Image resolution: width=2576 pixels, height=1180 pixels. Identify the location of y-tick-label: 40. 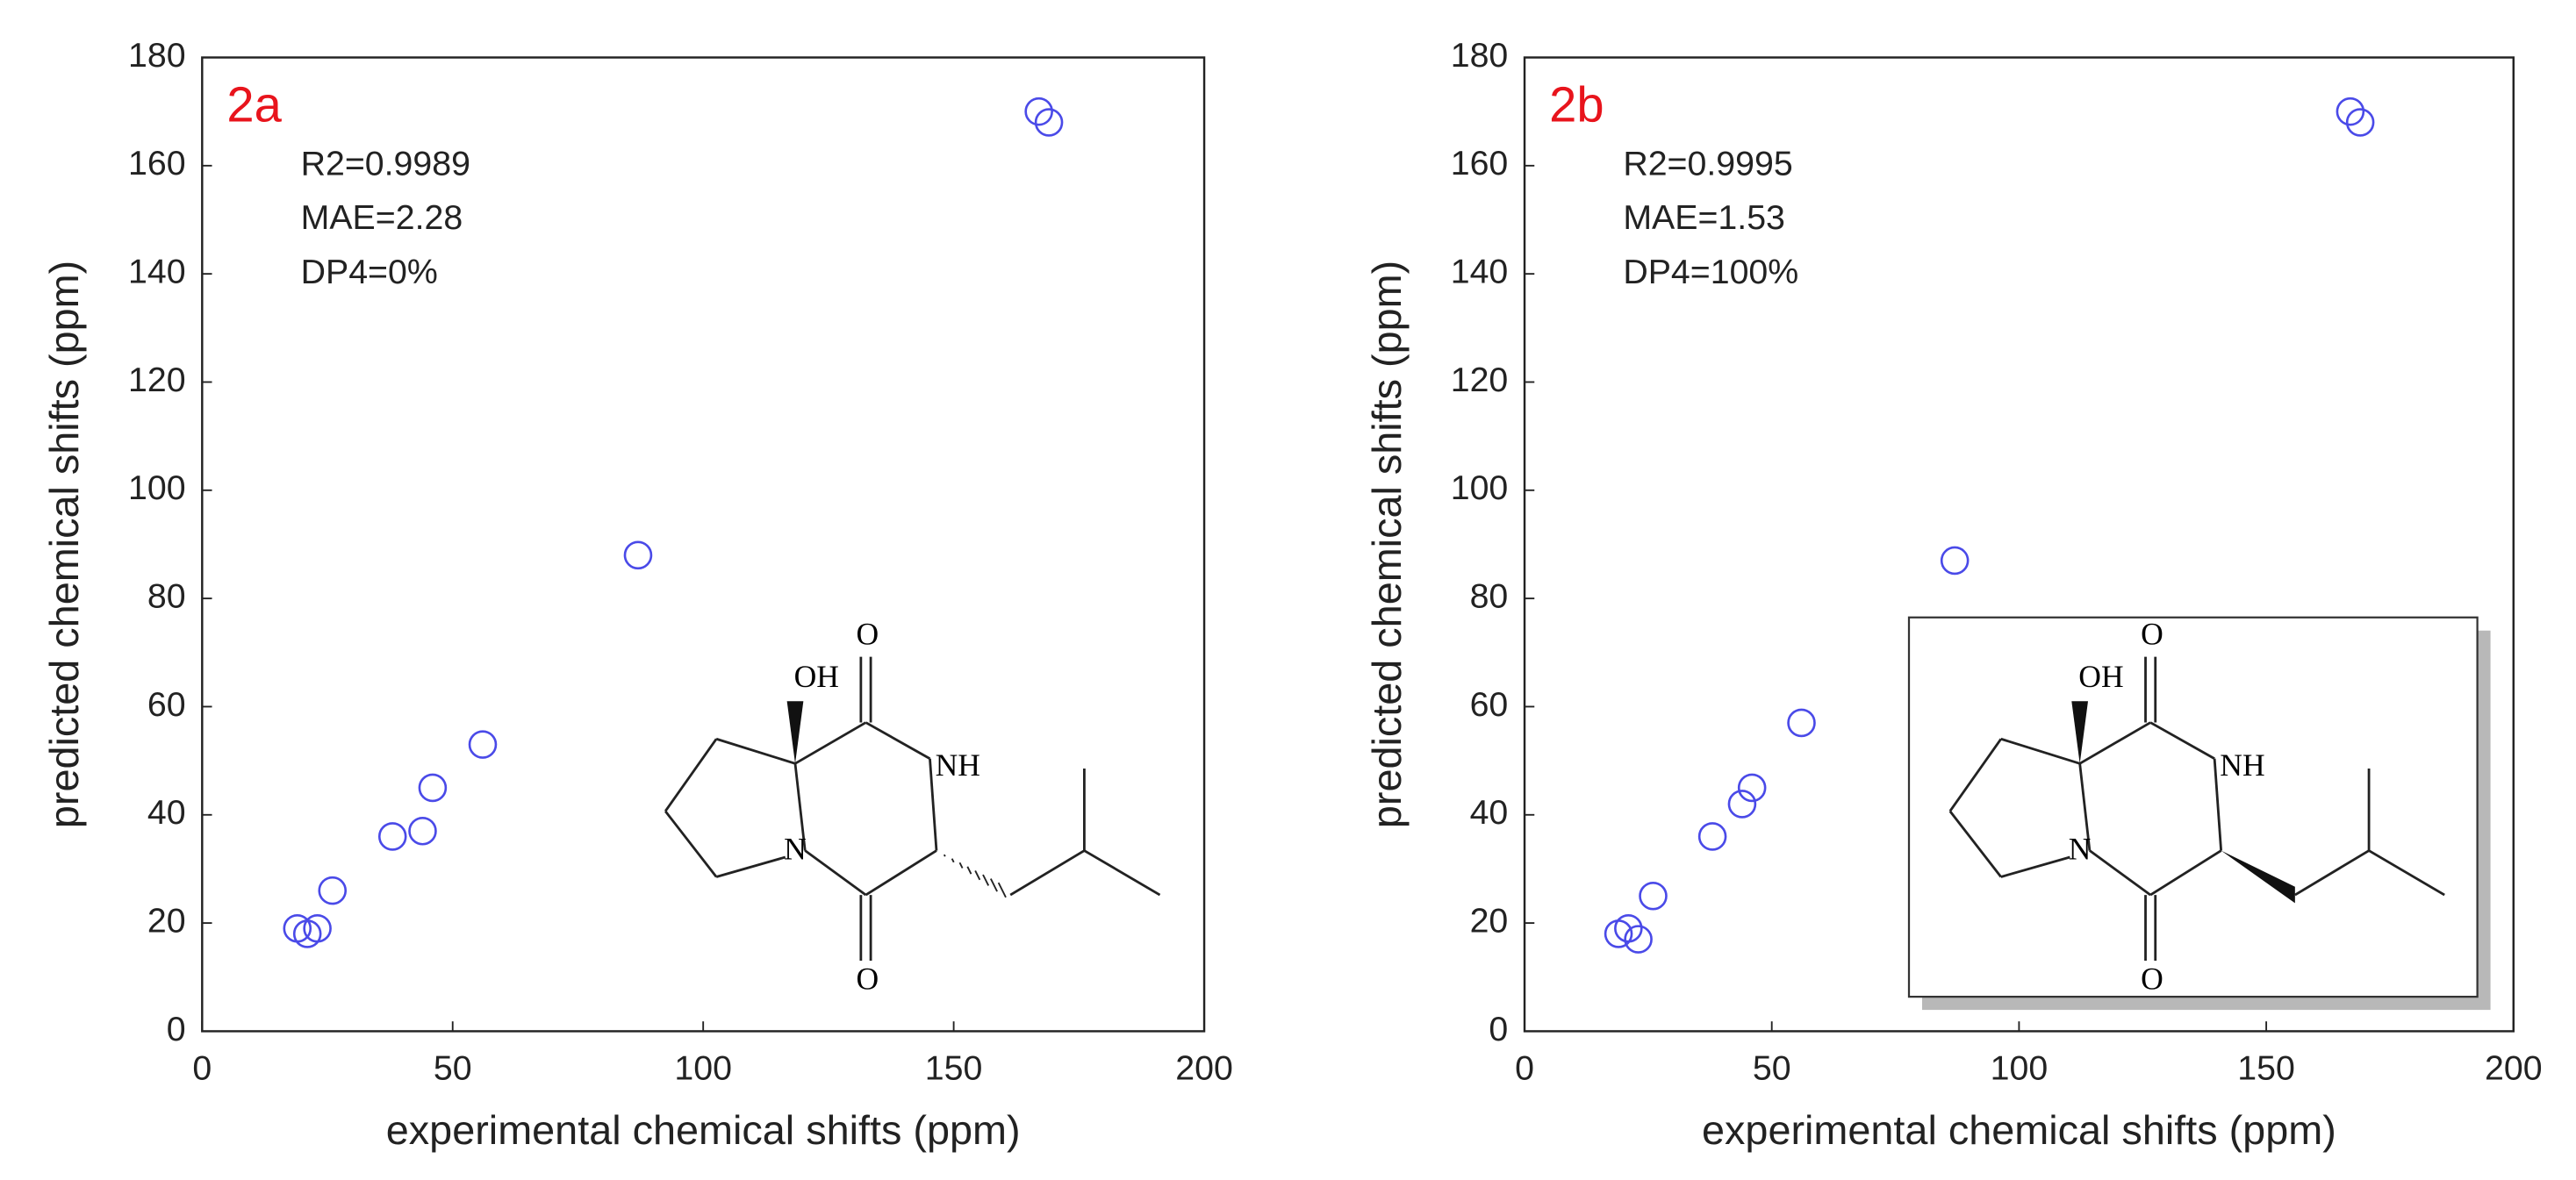
(166, 813).